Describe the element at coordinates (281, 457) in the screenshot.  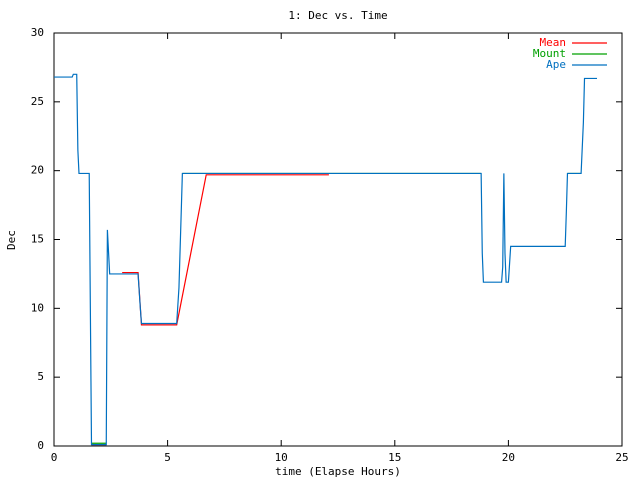
I see `x-tick-label: 10` at that location.